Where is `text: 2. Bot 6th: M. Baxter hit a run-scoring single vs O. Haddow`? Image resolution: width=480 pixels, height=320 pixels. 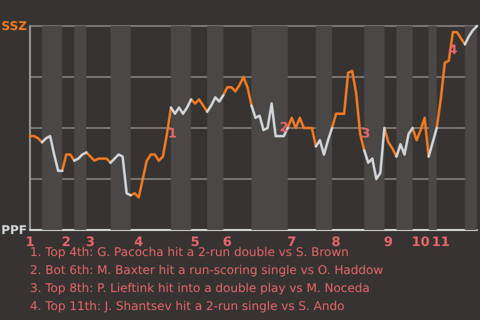 text: 2. Bot 6th: M. Baxter hit a run-scoring single vs O. Haddow is located at coordinates (207, 270).